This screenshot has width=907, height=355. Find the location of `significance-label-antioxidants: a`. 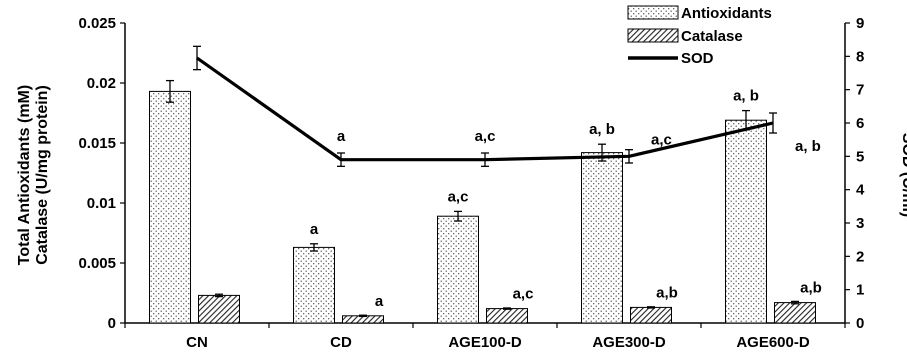

significance-label-antioxidants: a is located at coordinates (314, 229).